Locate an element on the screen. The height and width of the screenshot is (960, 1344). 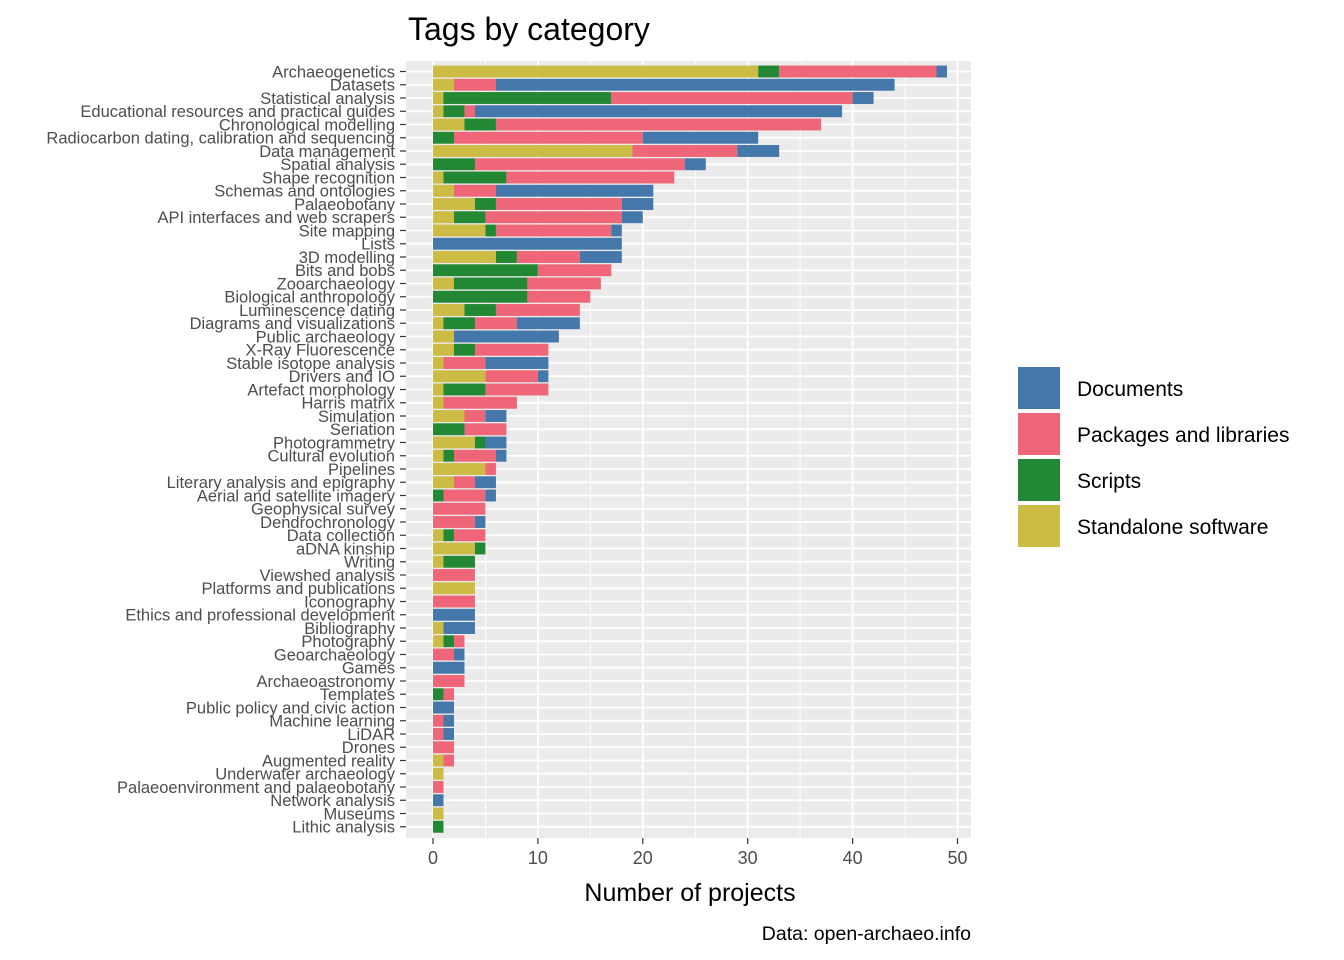
y-tick-label: Drones is located at coordinates (368, 748).